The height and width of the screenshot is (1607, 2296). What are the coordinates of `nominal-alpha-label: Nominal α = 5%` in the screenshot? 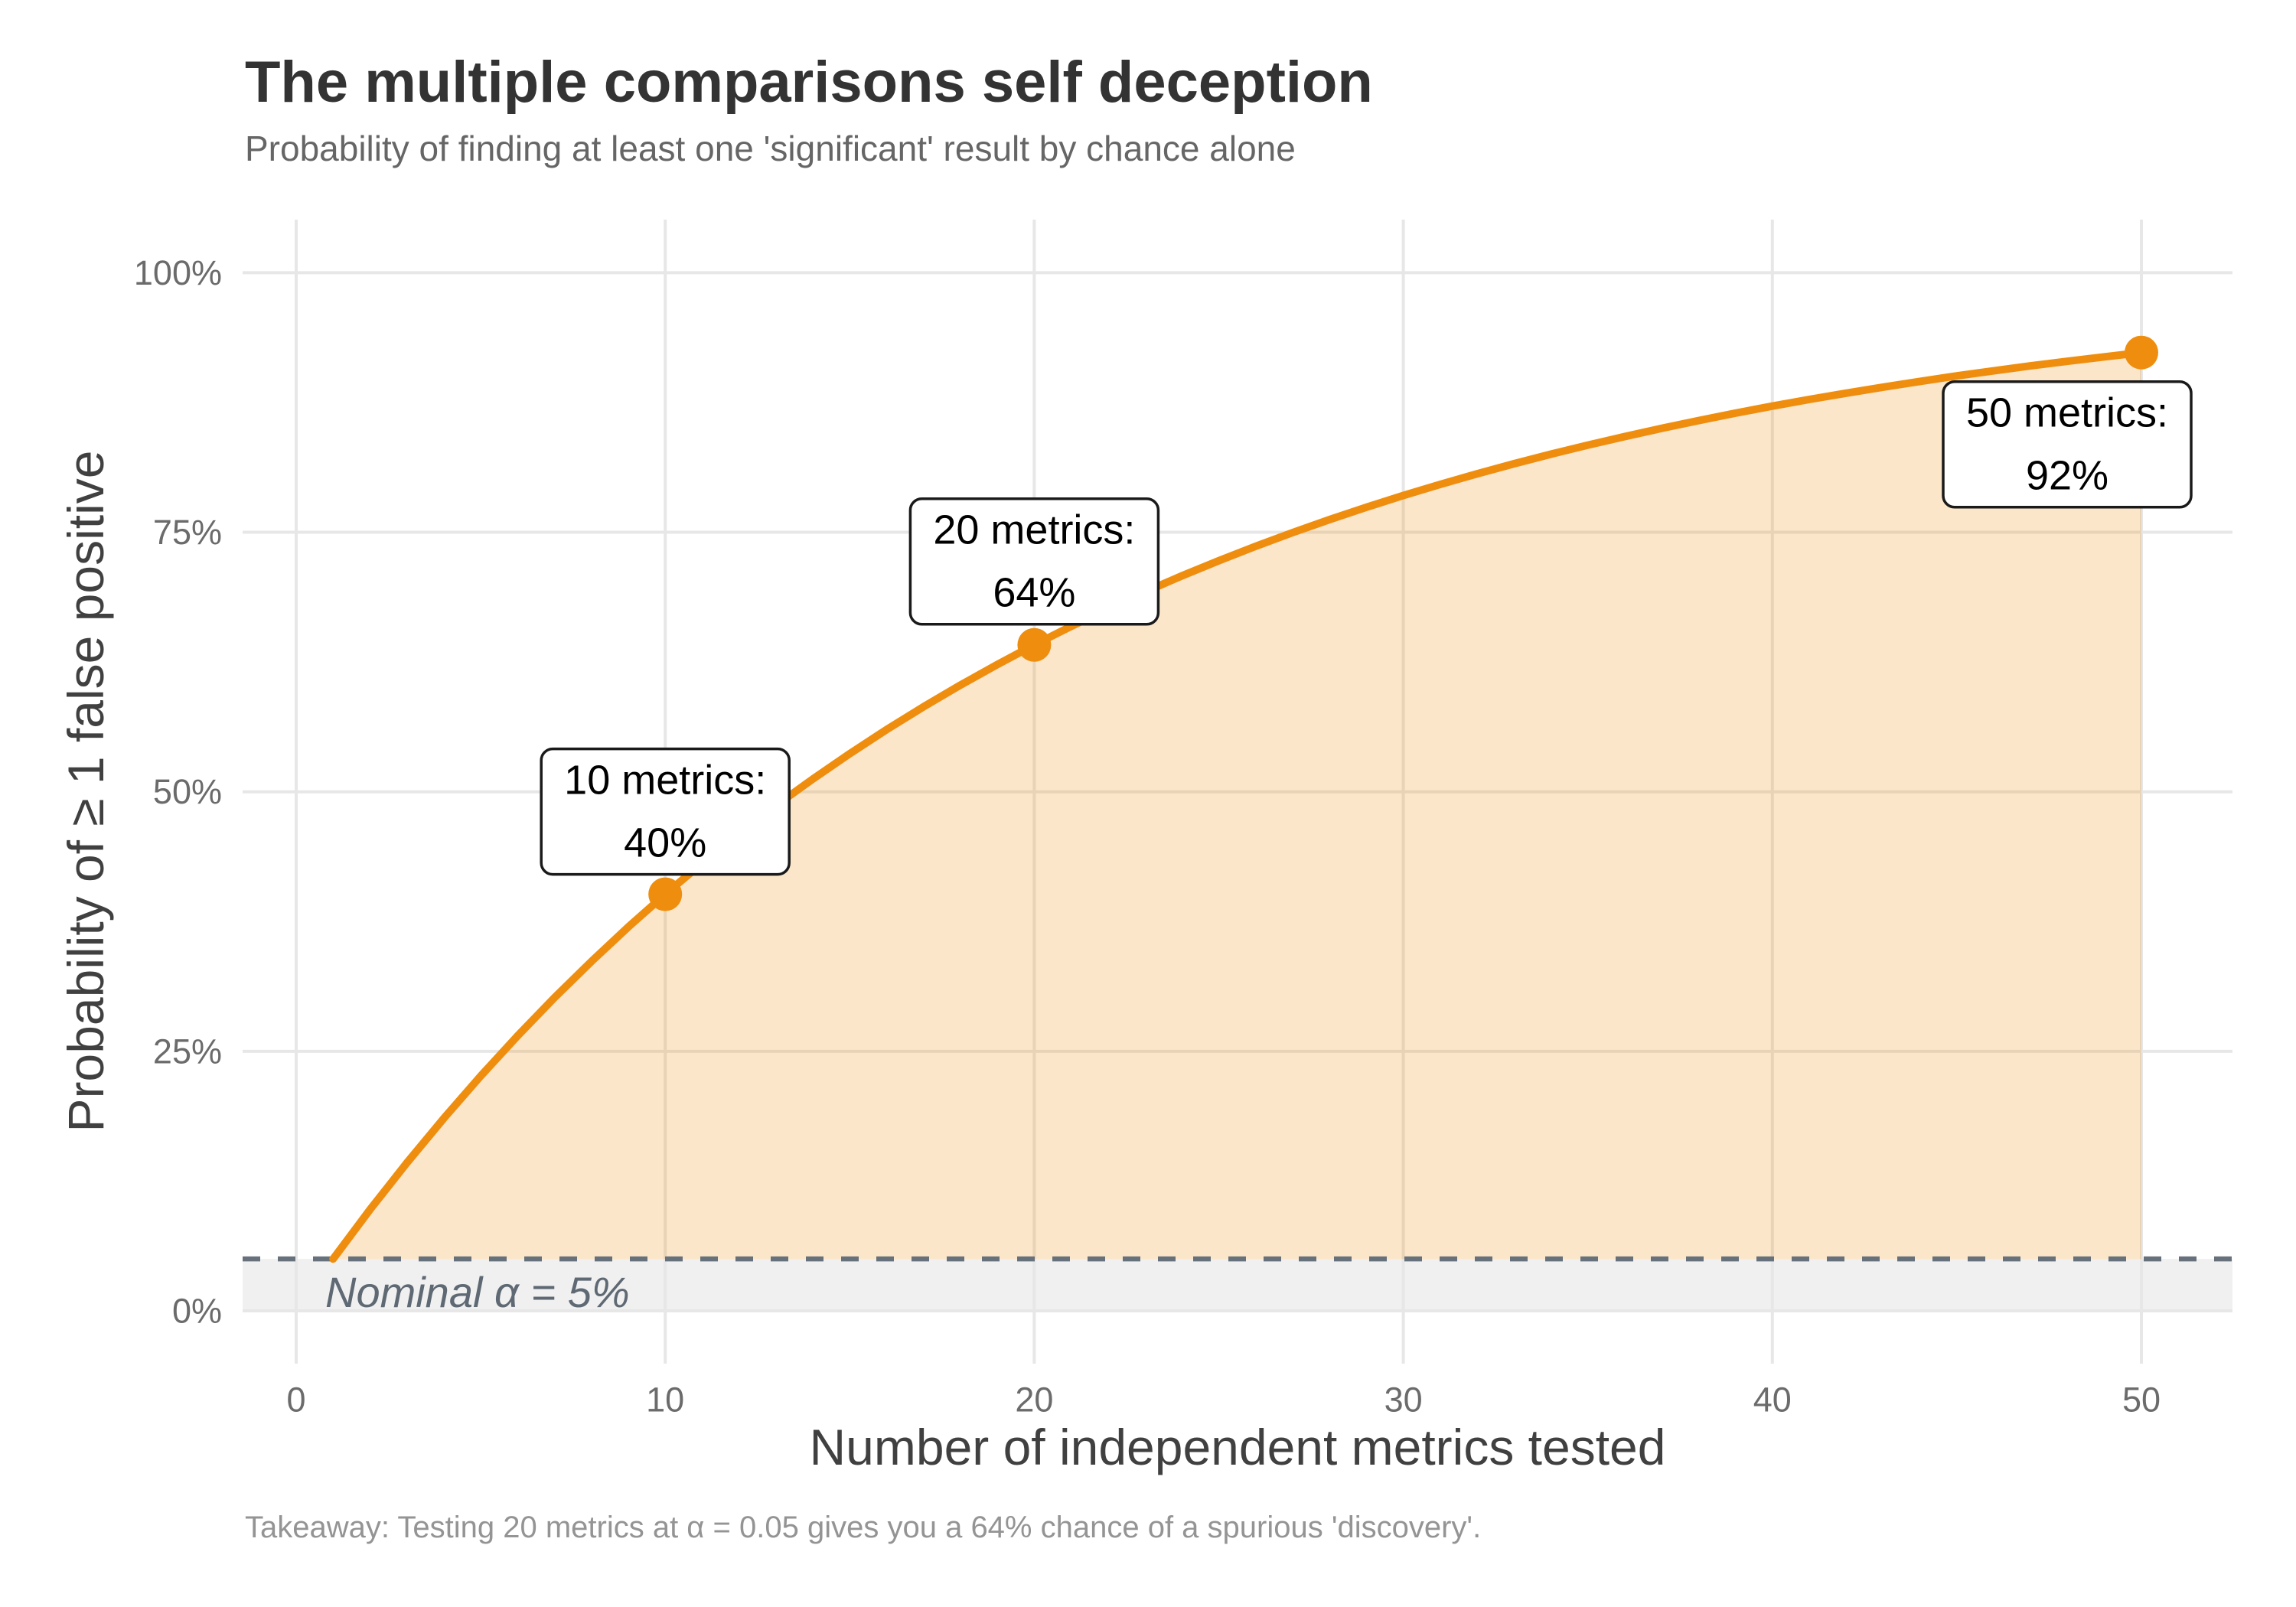 It's located at (477, 1292).